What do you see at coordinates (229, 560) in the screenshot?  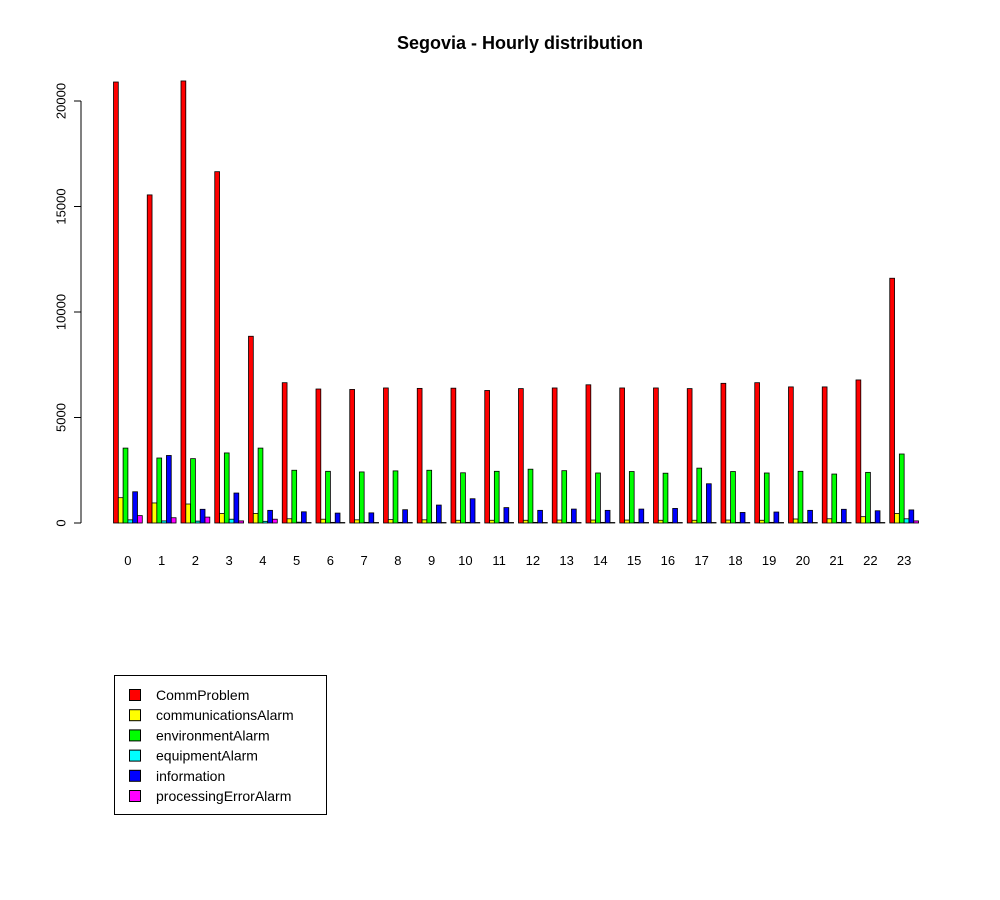 I see `x-tick-label: 3` at bounding box center [229, 560].